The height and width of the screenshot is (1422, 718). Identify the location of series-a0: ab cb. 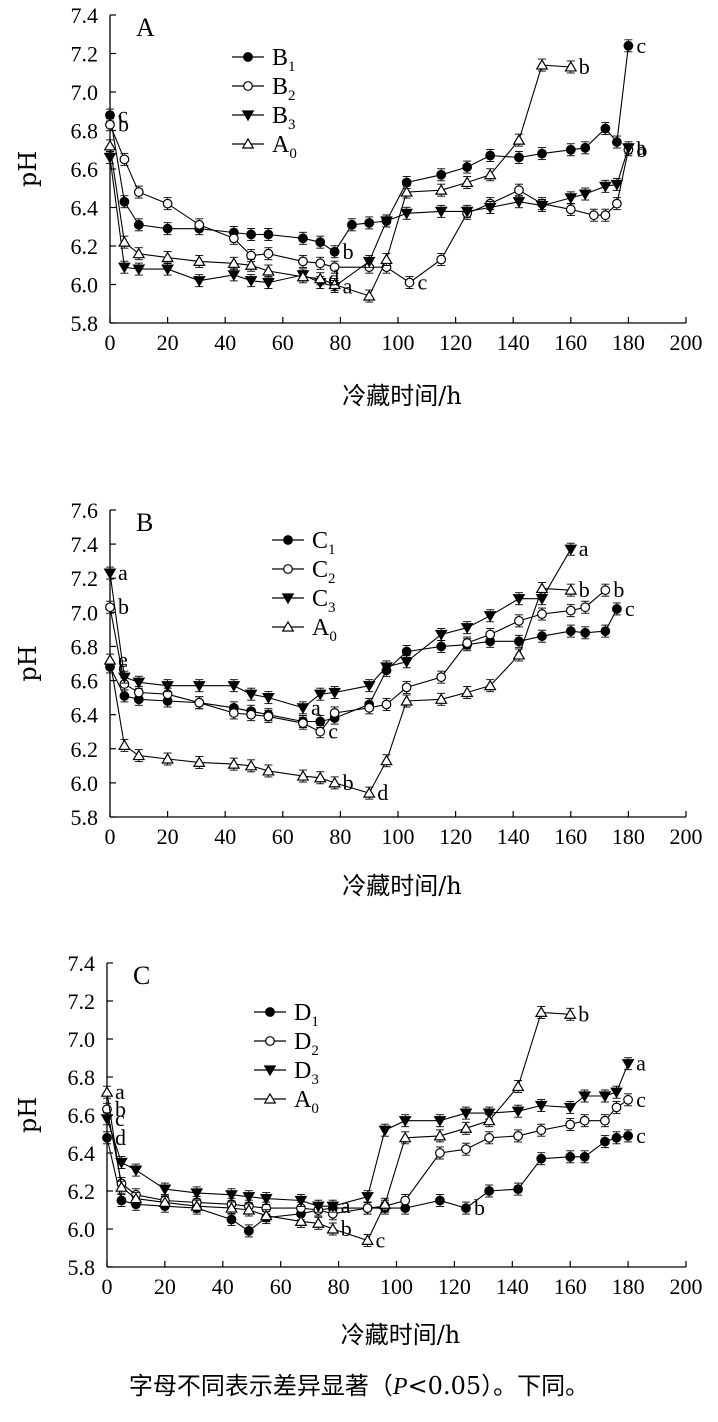
(344, 1126).